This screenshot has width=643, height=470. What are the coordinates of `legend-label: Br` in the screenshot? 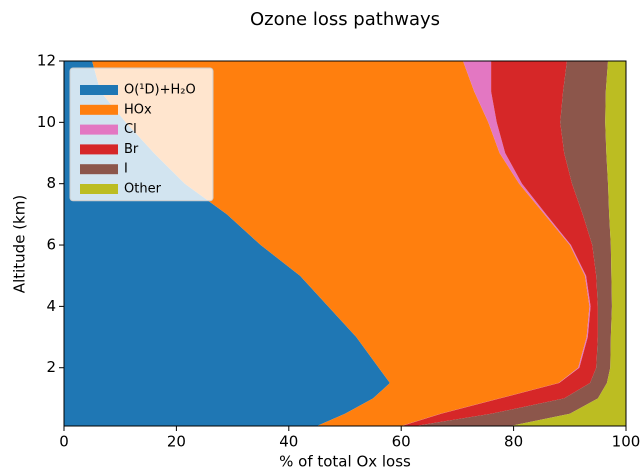 It's located at (131, 149).